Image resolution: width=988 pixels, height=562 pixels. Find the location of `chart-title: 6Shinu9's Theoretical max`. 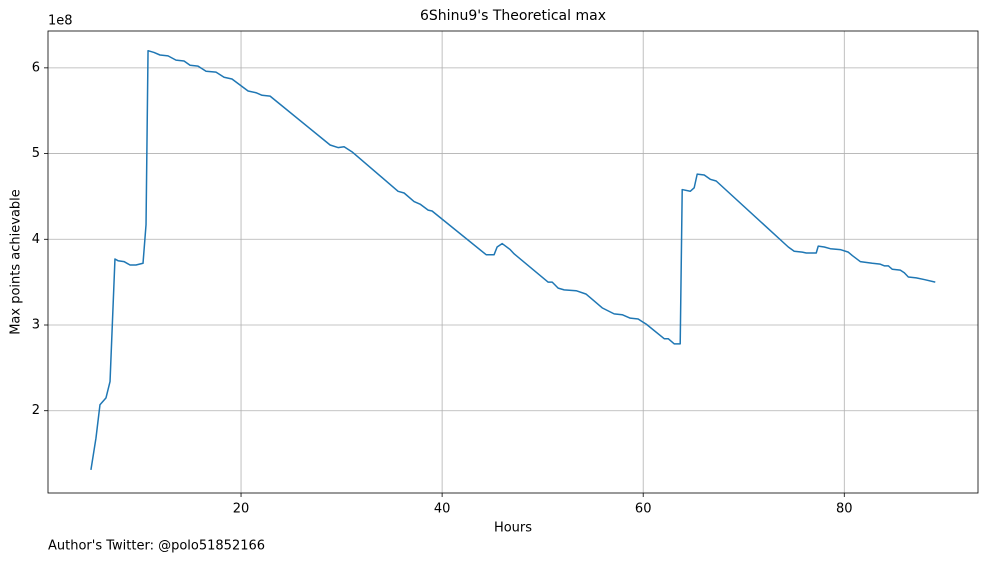

chart-title: 6Shinu9's Theoretical max is located at coordinates (513, 16).